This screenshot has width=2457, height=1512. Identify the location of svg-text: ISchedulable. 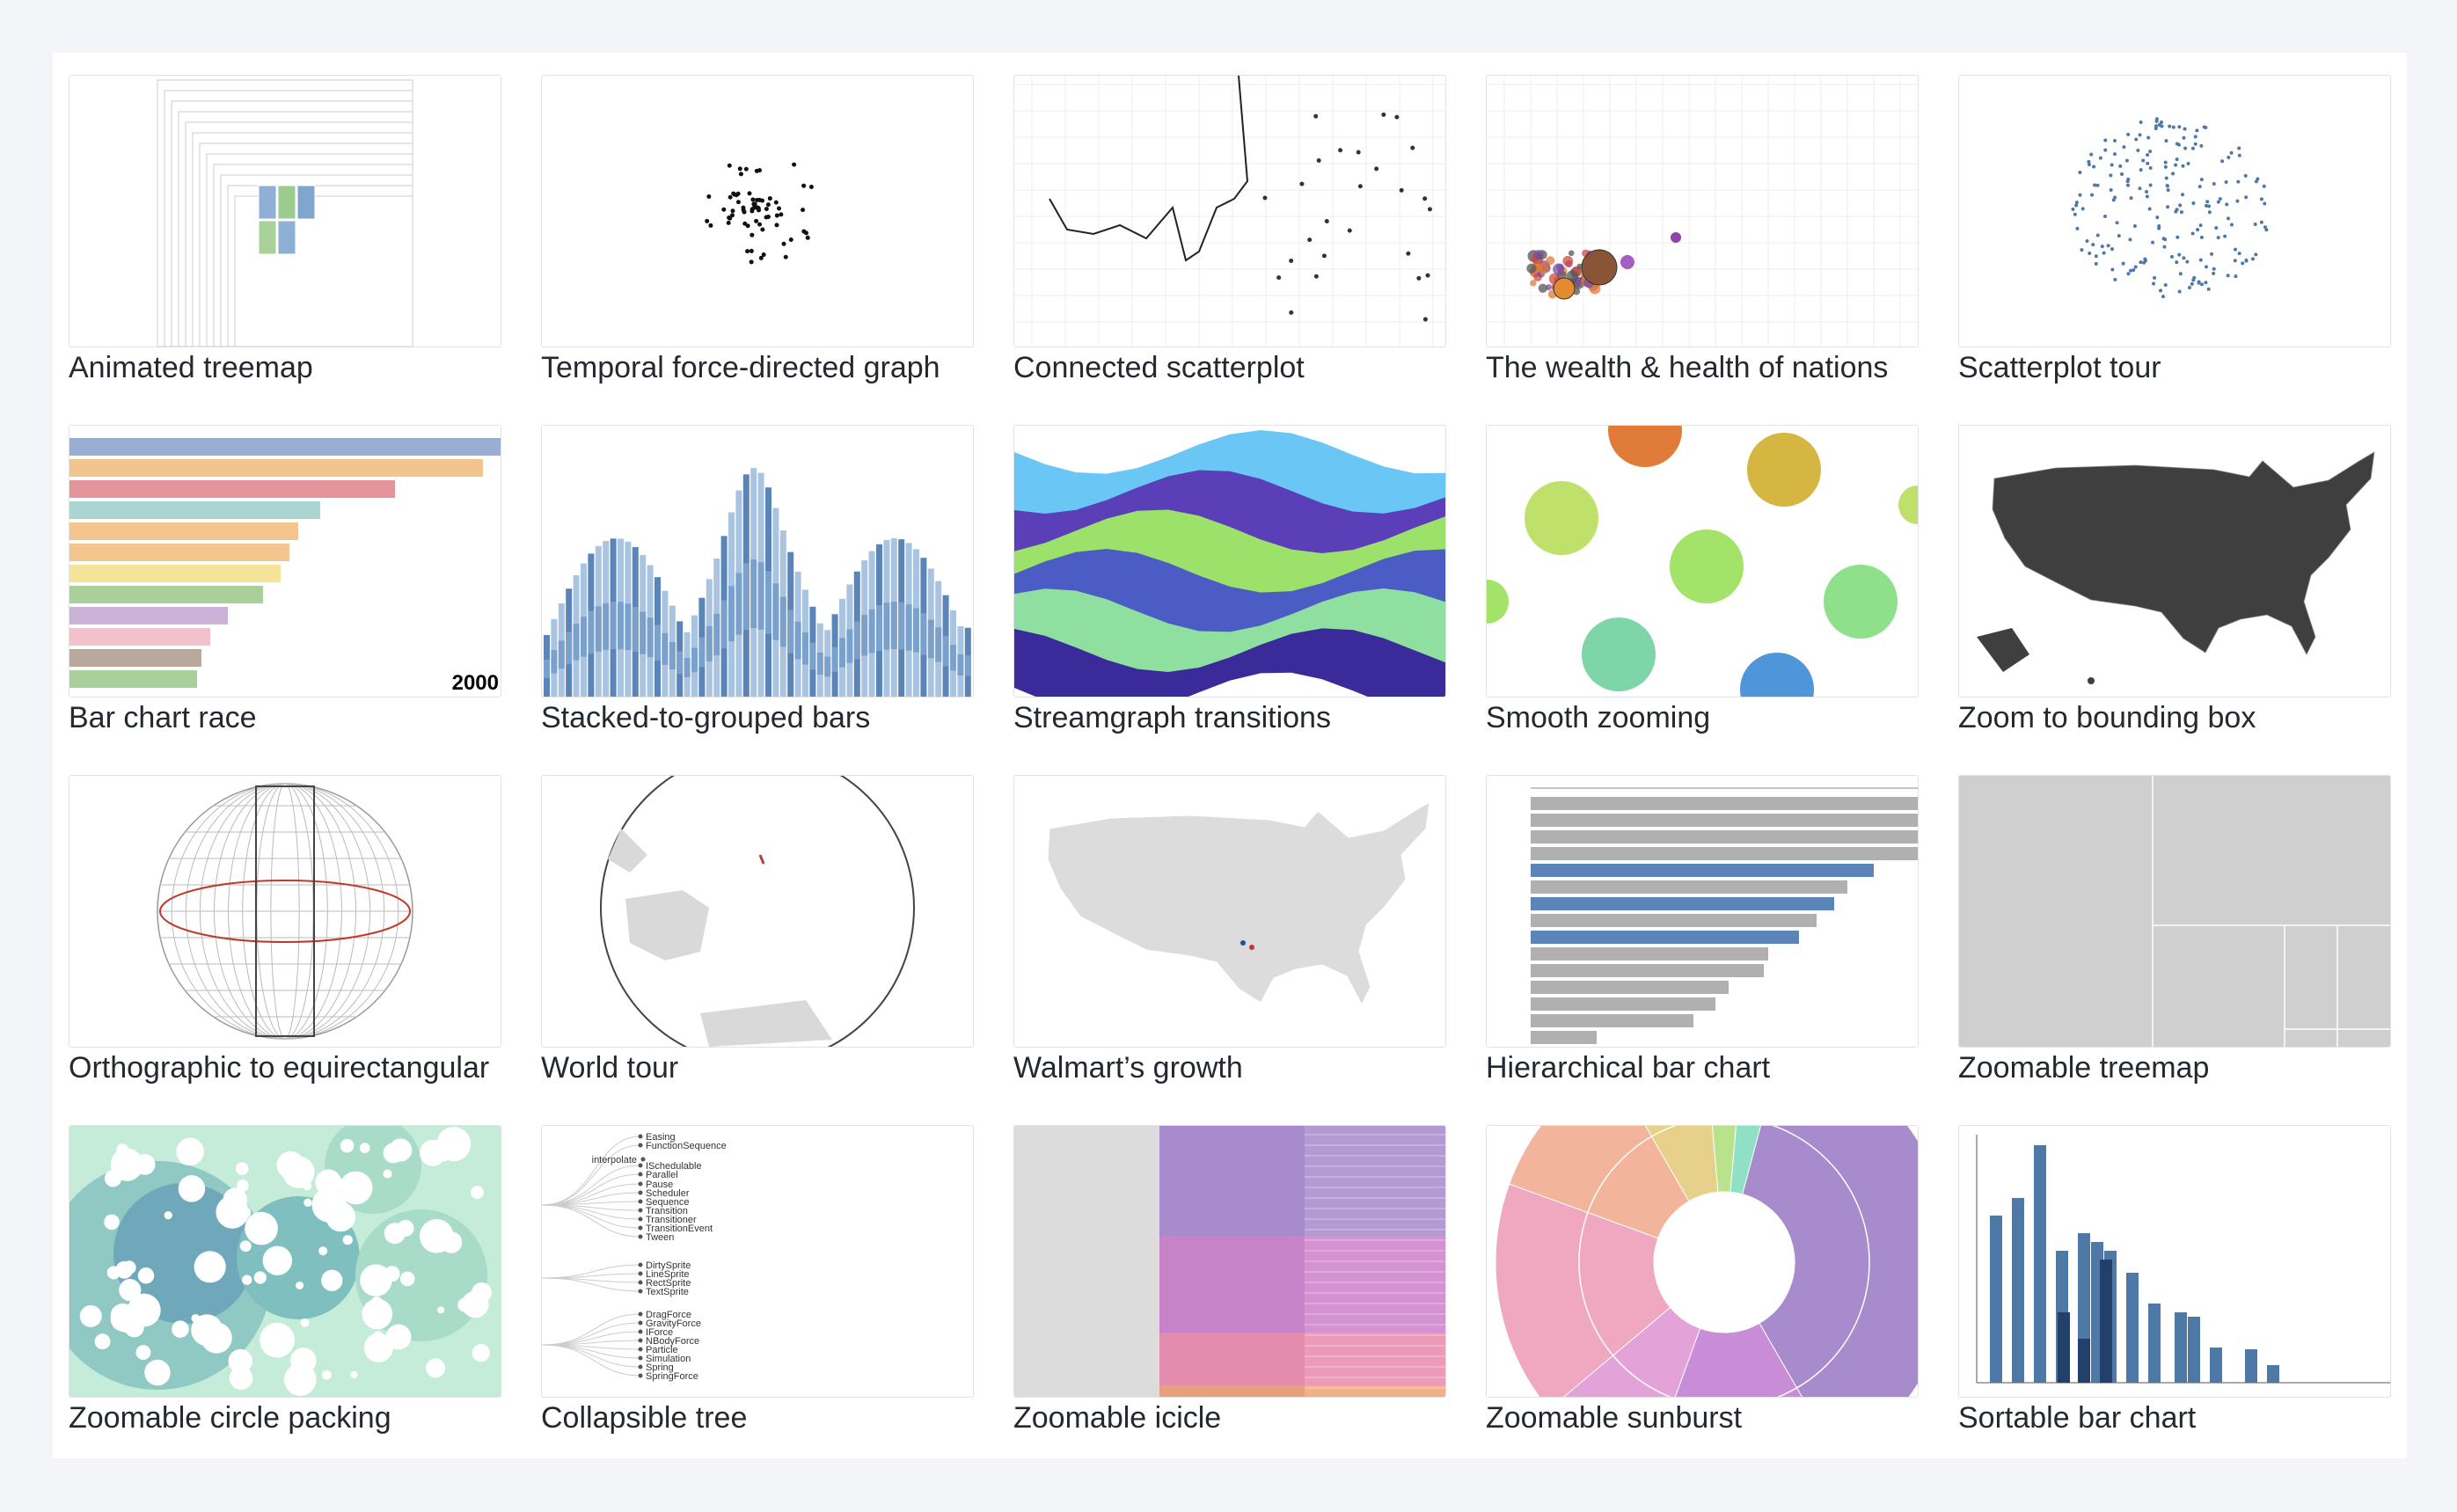
(674, 1166).